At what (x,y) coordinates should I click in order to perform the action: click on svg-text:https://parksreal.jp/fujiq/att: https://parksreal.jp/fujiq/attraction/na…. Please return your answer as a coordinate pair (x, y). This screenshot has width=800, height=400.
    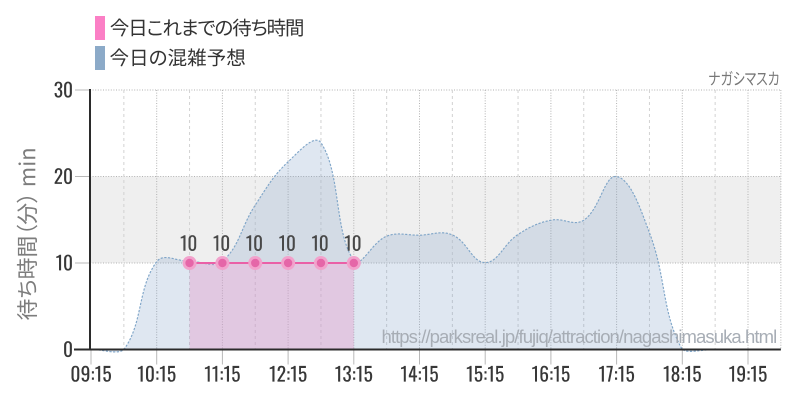
    Looking at the image, I should click on (579, 336).